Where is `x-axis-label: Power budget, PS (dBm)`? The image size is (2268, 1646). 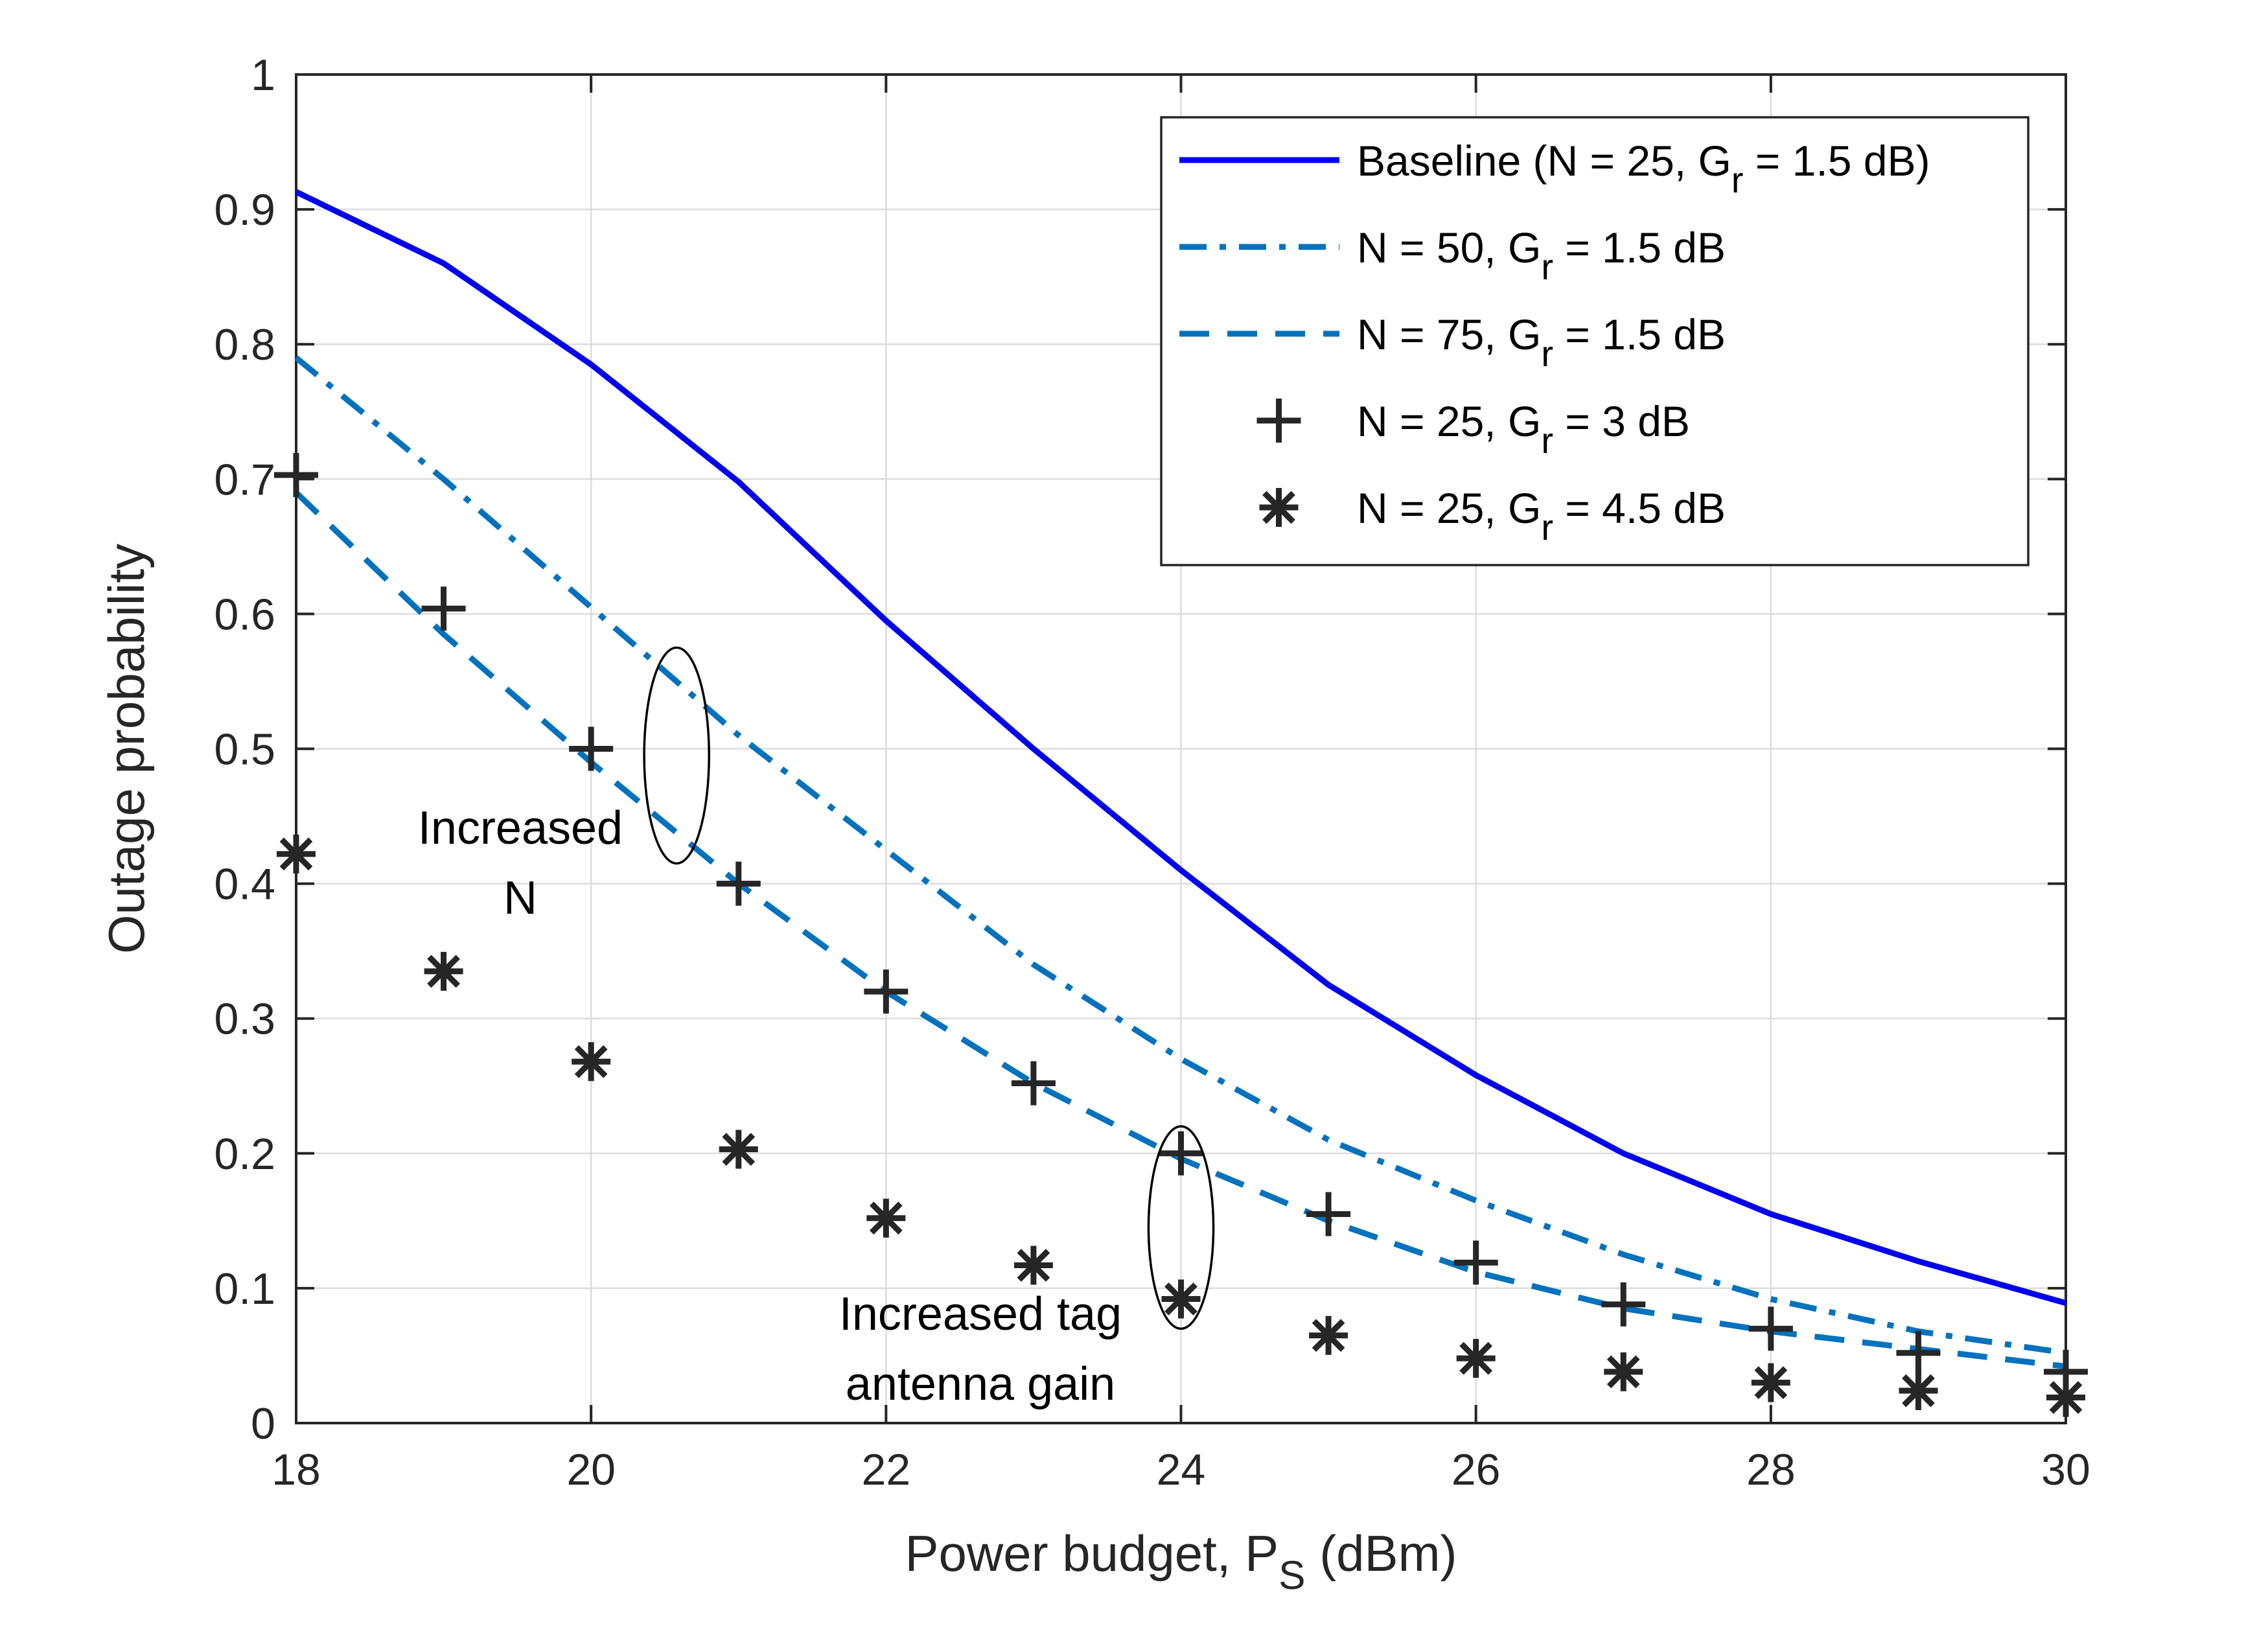
x-axis-label: Power budget, PS (dBm) is located at coordinates (1181, 1561).